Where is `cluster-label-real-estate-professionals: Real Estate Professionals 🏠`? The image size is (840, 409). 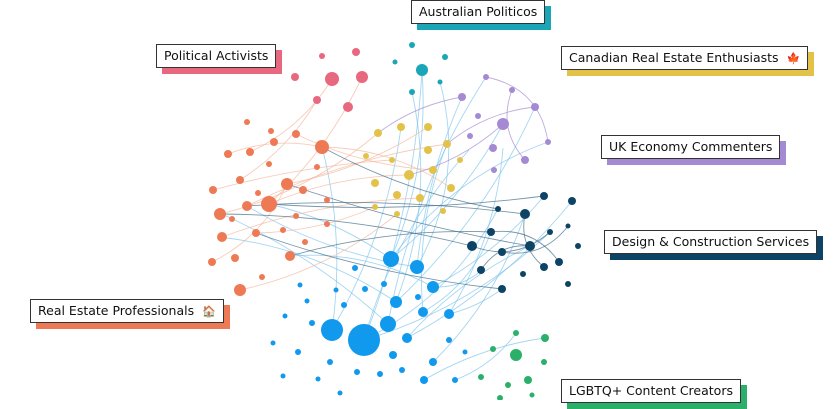
cluster-label-real-estate-professionals: Real Estate Professionals 🏠 is located at coordinates (130, 314).